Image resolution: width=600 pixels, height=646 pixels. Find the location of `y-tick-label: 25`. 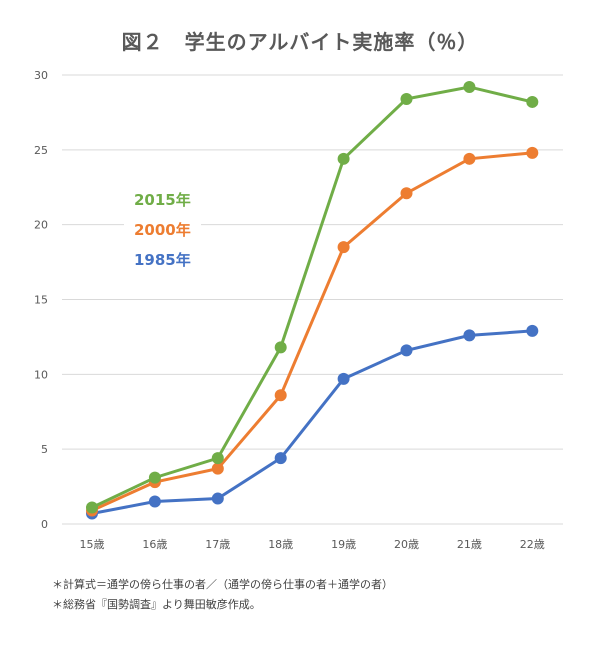

y-tick-label: 25 is located at coordinates (41, 150).